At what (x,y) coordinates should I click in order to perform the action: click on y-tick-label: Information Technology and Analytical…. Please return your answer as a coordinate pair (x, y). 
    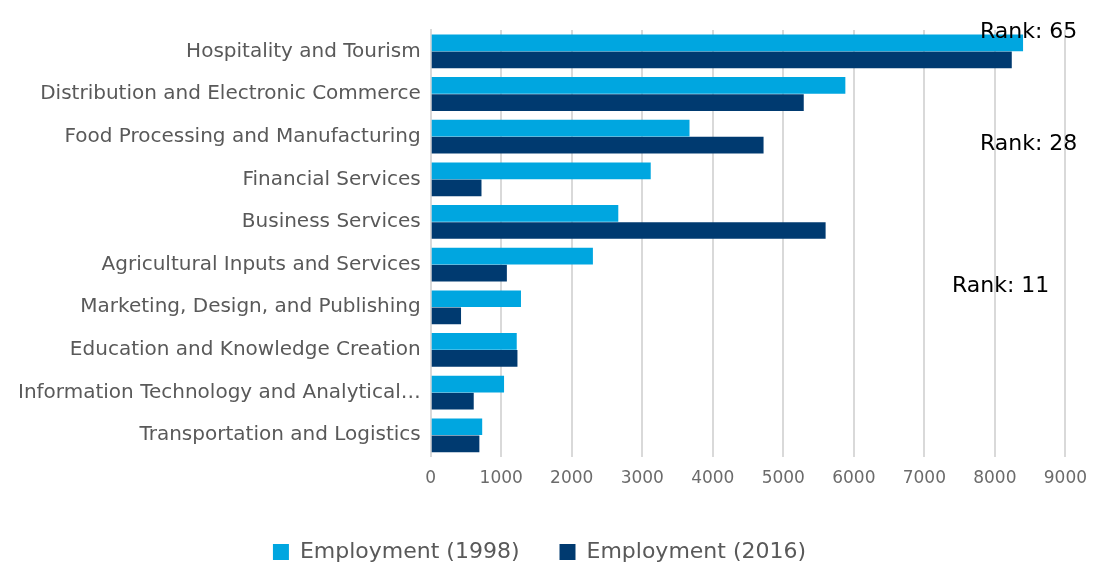
    Looking at the image, I should click on (219, 390).